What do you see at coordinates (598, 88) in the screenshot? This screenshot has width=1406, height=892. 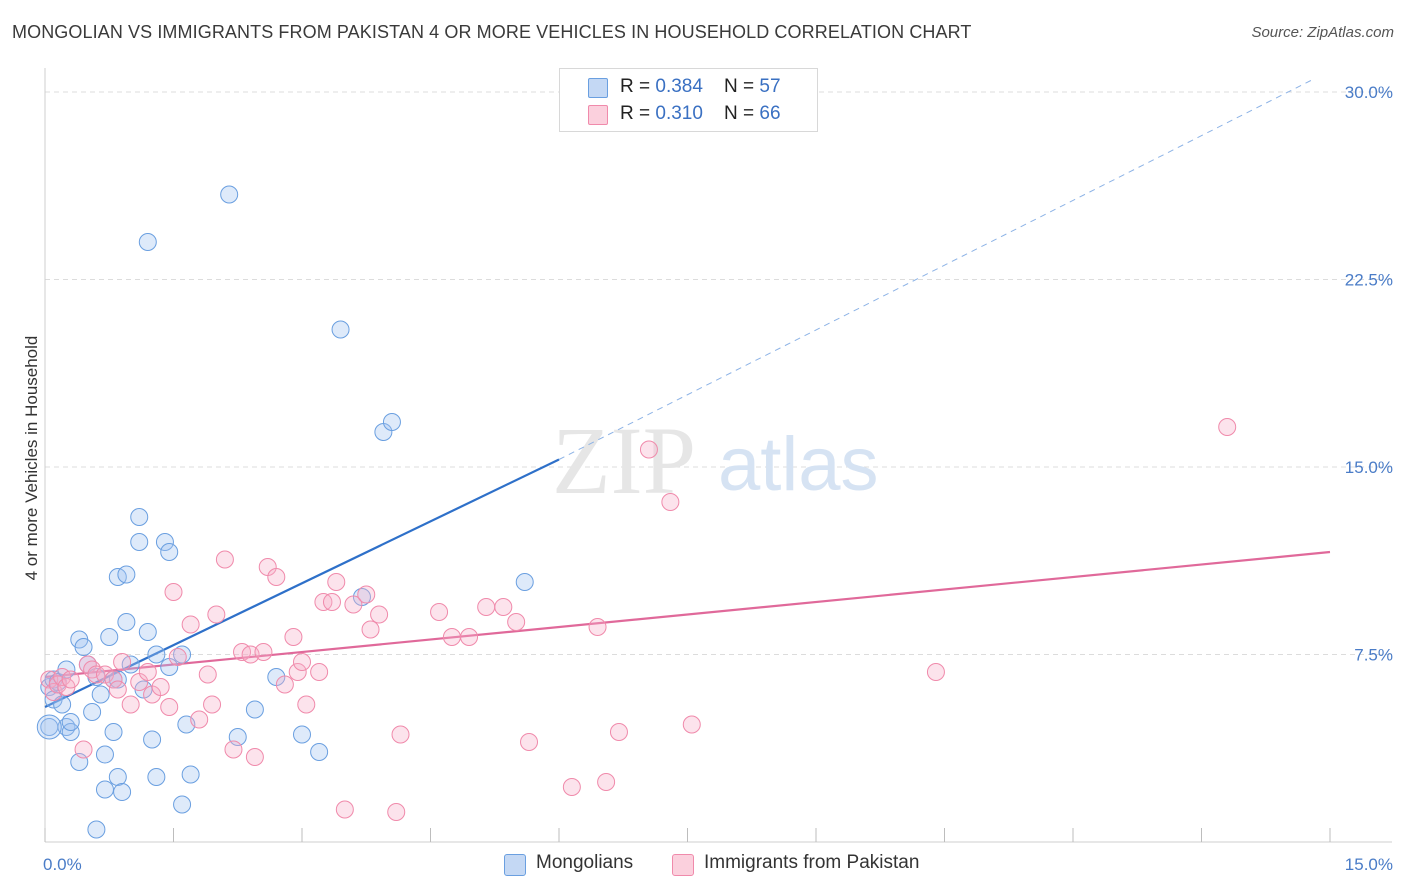 I see `mongolians-swatch` at bounding box center [598, 88].